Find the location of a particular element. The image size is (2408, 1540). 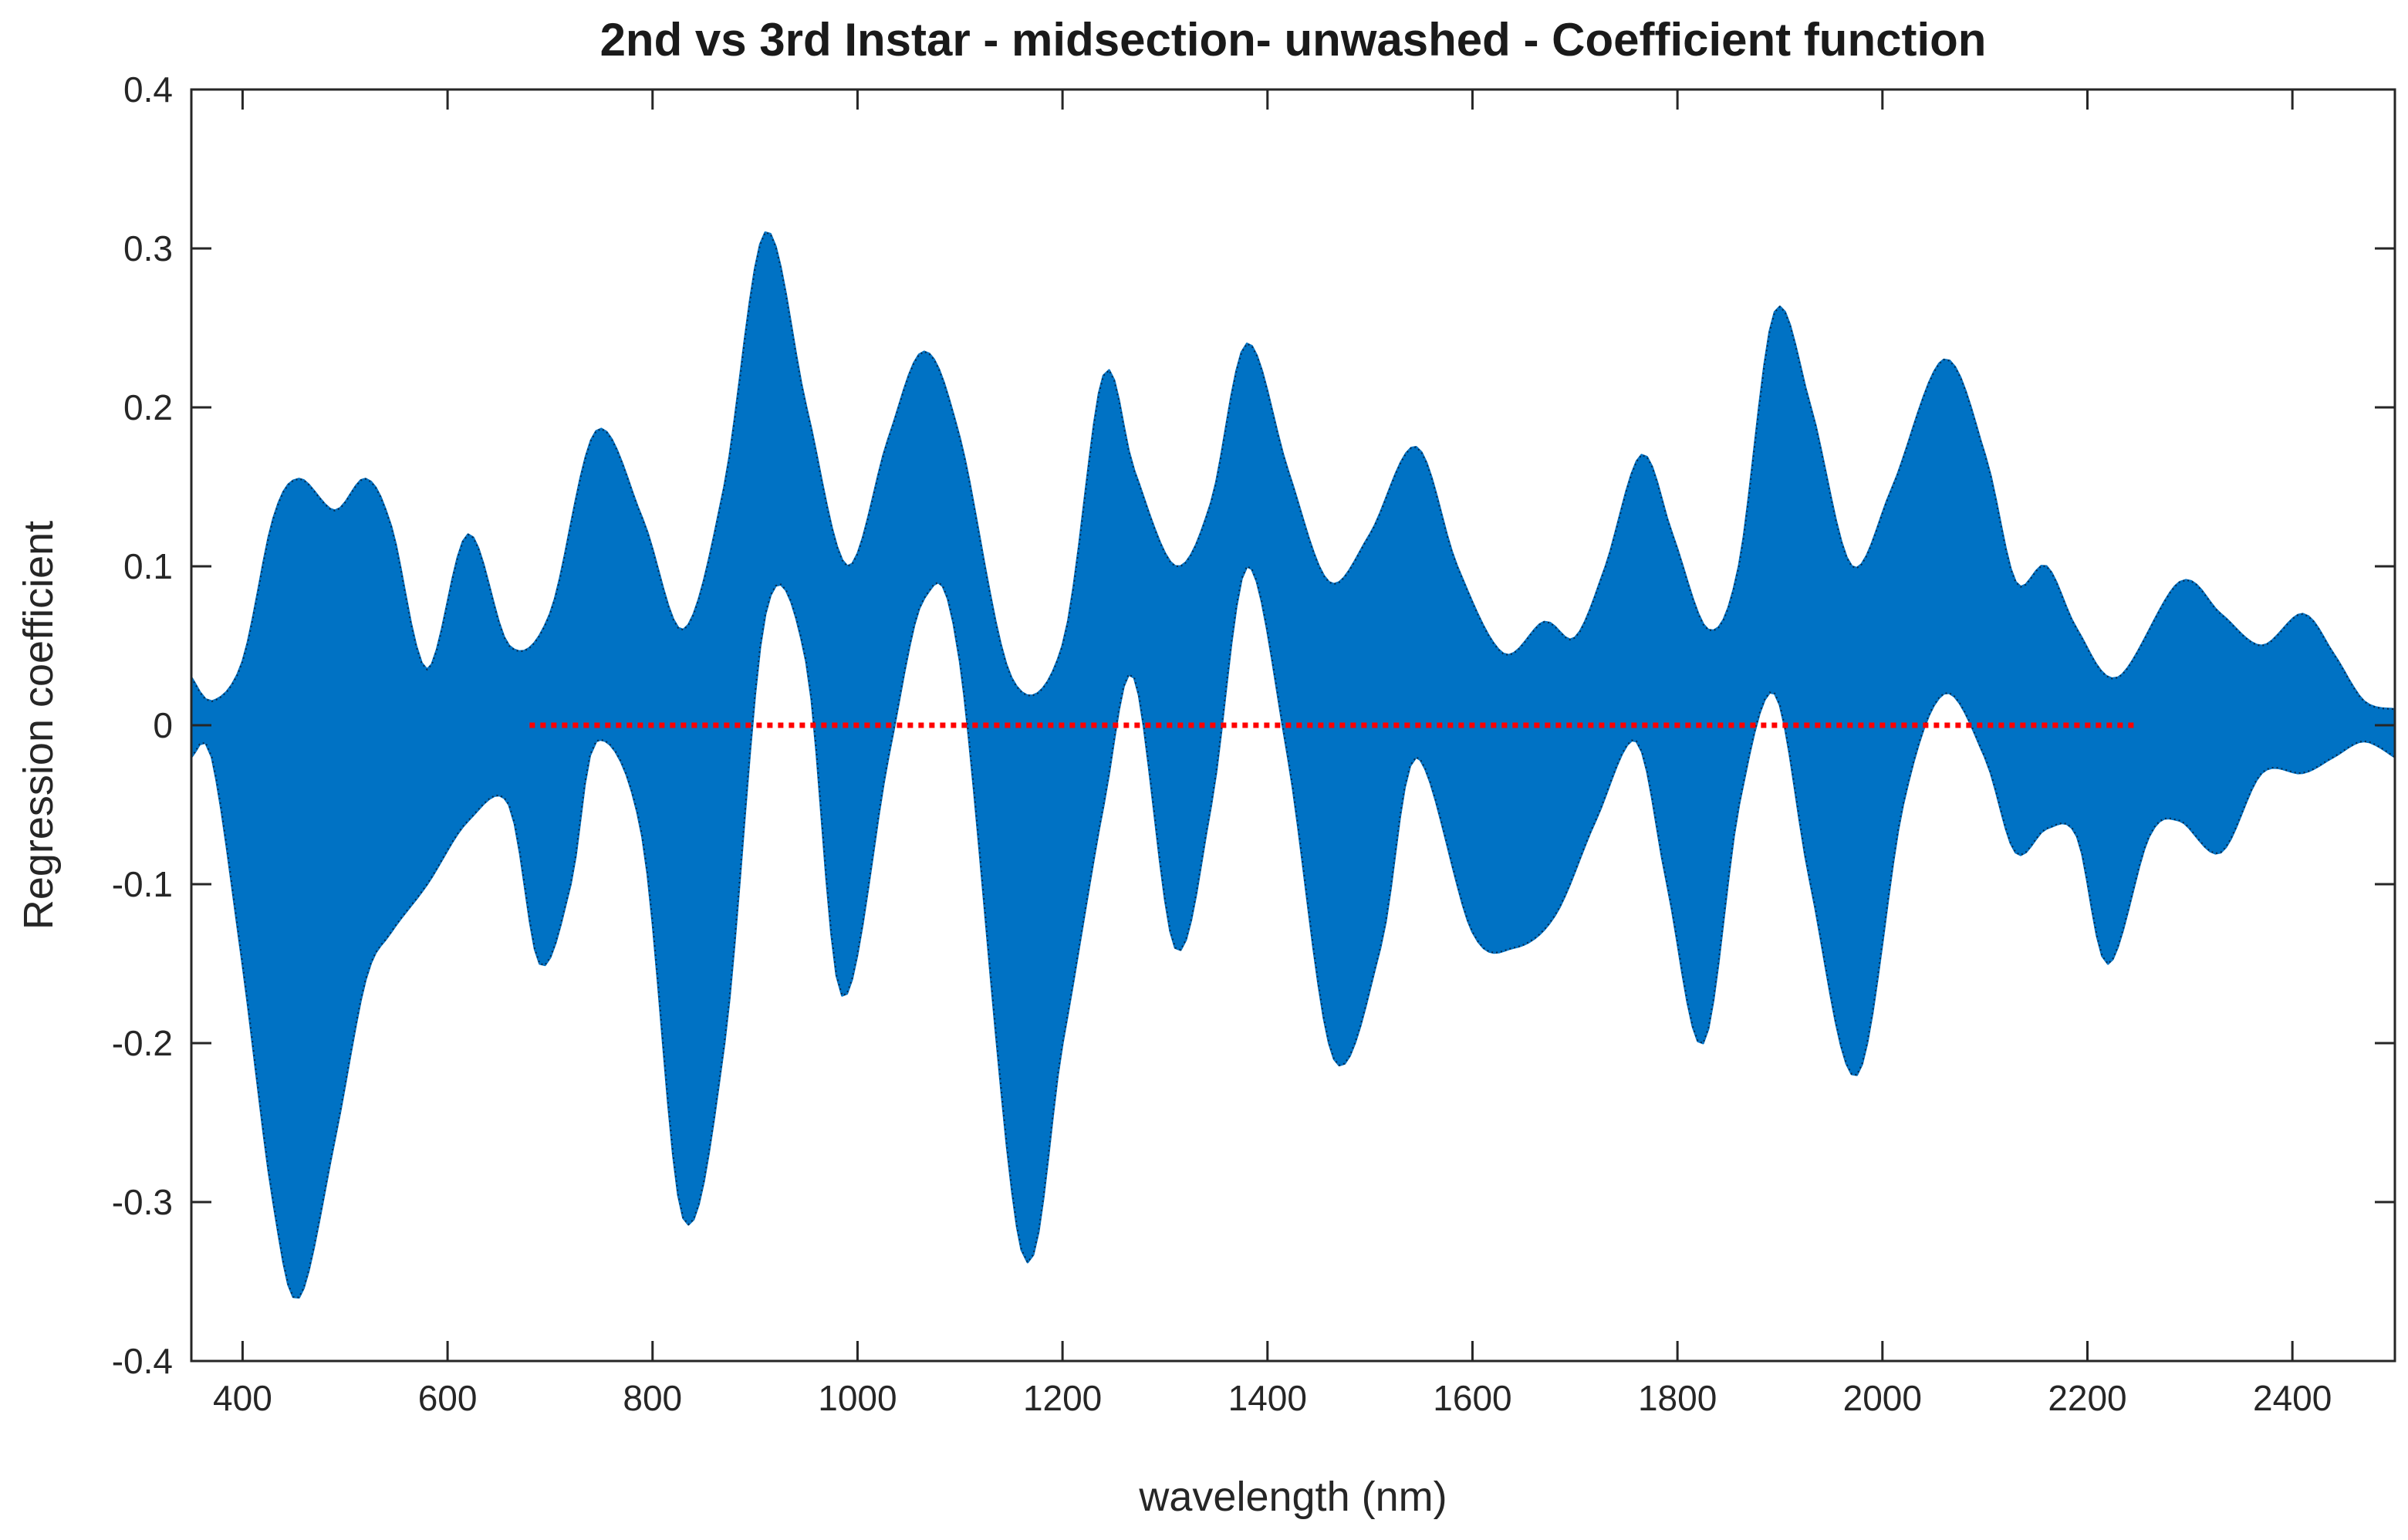

y-axis-label: Regression coefficient is located at coordinates (38, 725).